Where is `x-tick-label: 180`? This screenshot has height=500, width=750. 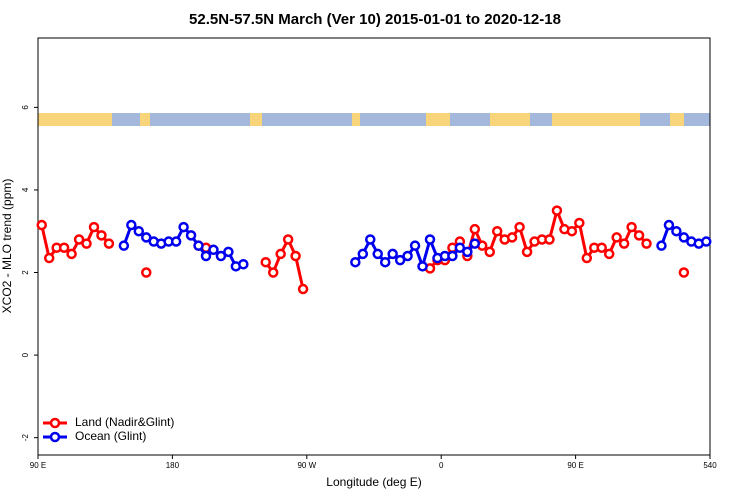 x-tick-label: 180 is located at coordinates (173, 465).